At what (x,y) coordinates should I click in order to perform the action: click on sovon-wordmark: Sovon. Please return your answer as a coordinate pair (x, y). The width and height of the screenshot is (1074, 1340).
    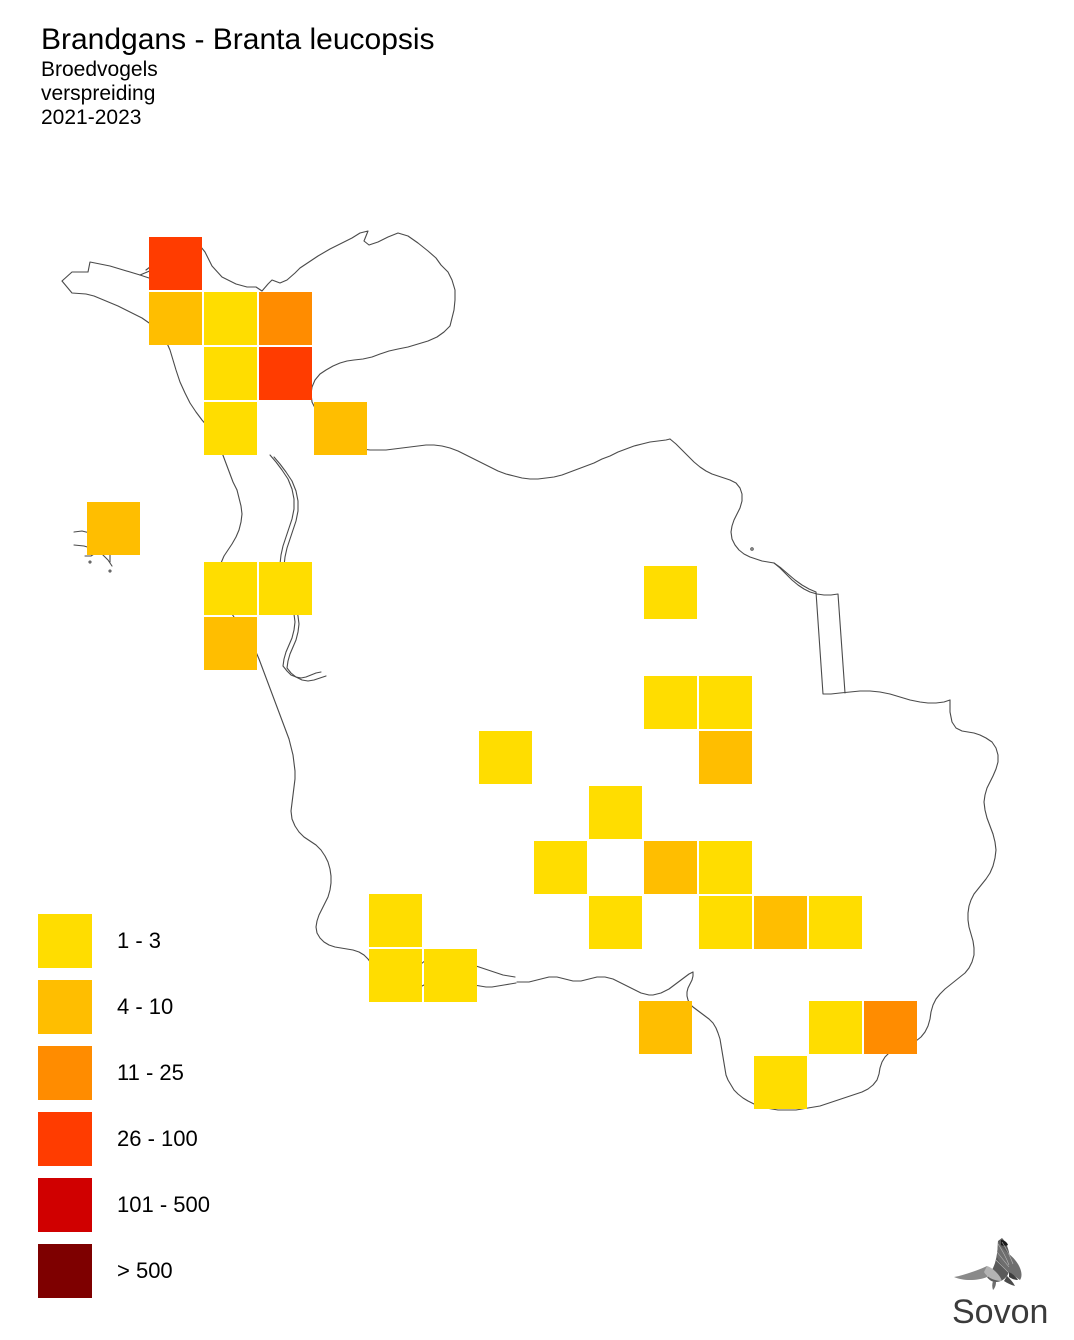
    Looking at the image, I should click on (1000, 1312).